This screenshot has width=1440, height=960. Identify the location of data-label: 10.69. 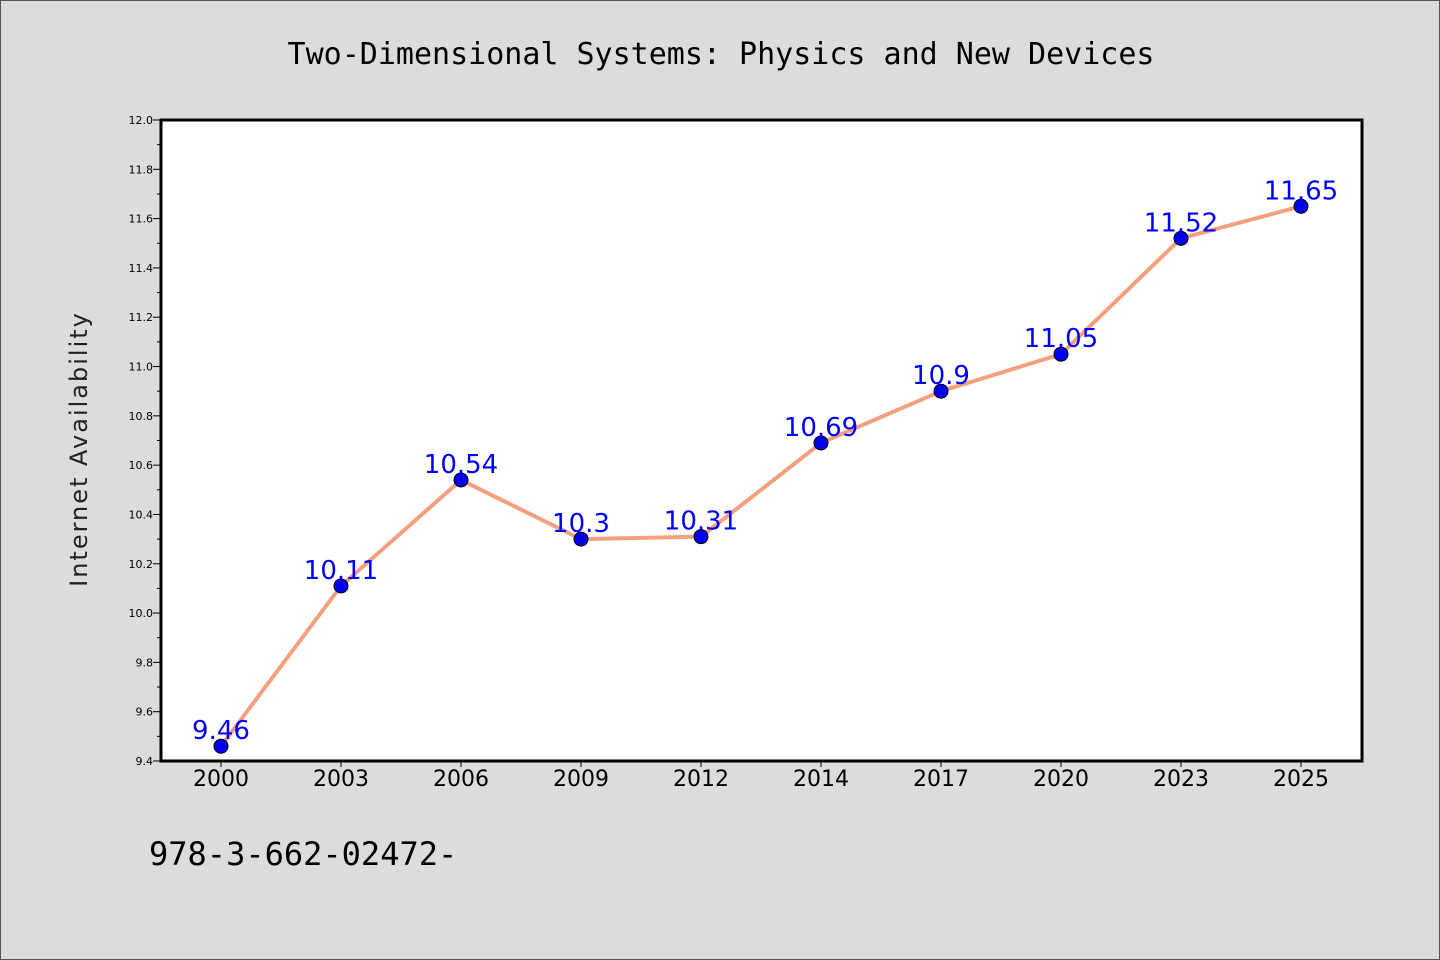
(821, 428).